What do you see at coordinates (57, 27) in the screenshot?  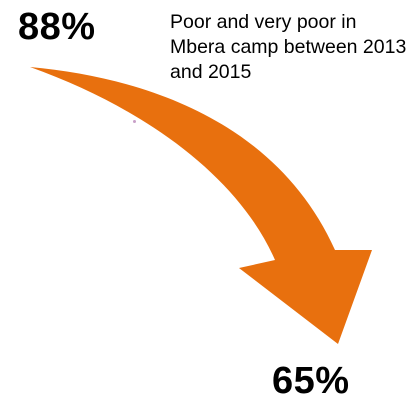 I see `start-percentage: 88%` at bounding box center [57, 27].